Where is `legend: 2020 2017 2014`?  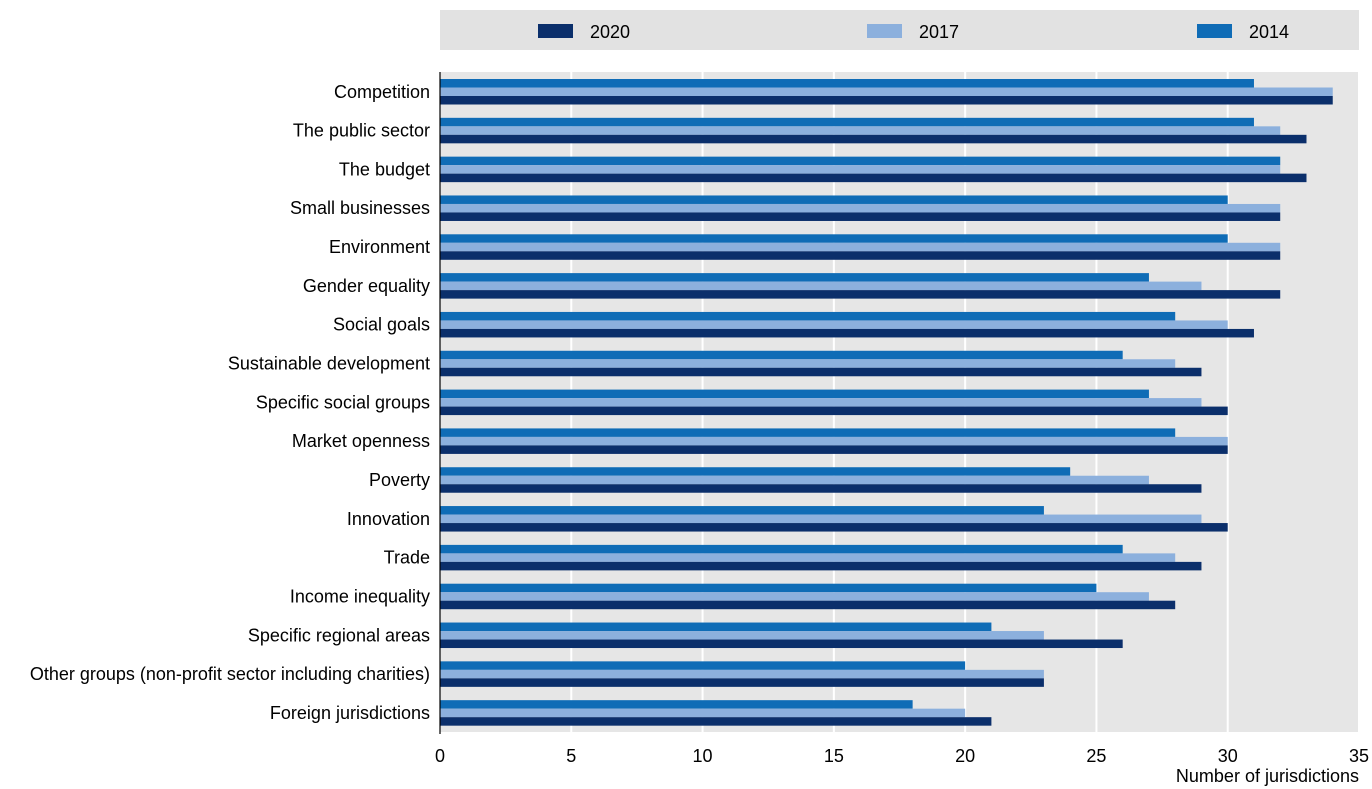
legend: 2020 2017 2014 is located at coordinates (913, 32).